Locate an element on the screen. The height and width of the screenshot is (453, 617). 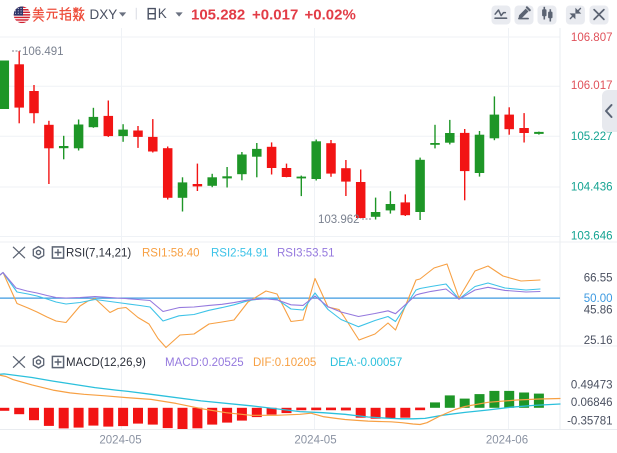
svg-text: 45.86 is located at coordinates (598, 310).